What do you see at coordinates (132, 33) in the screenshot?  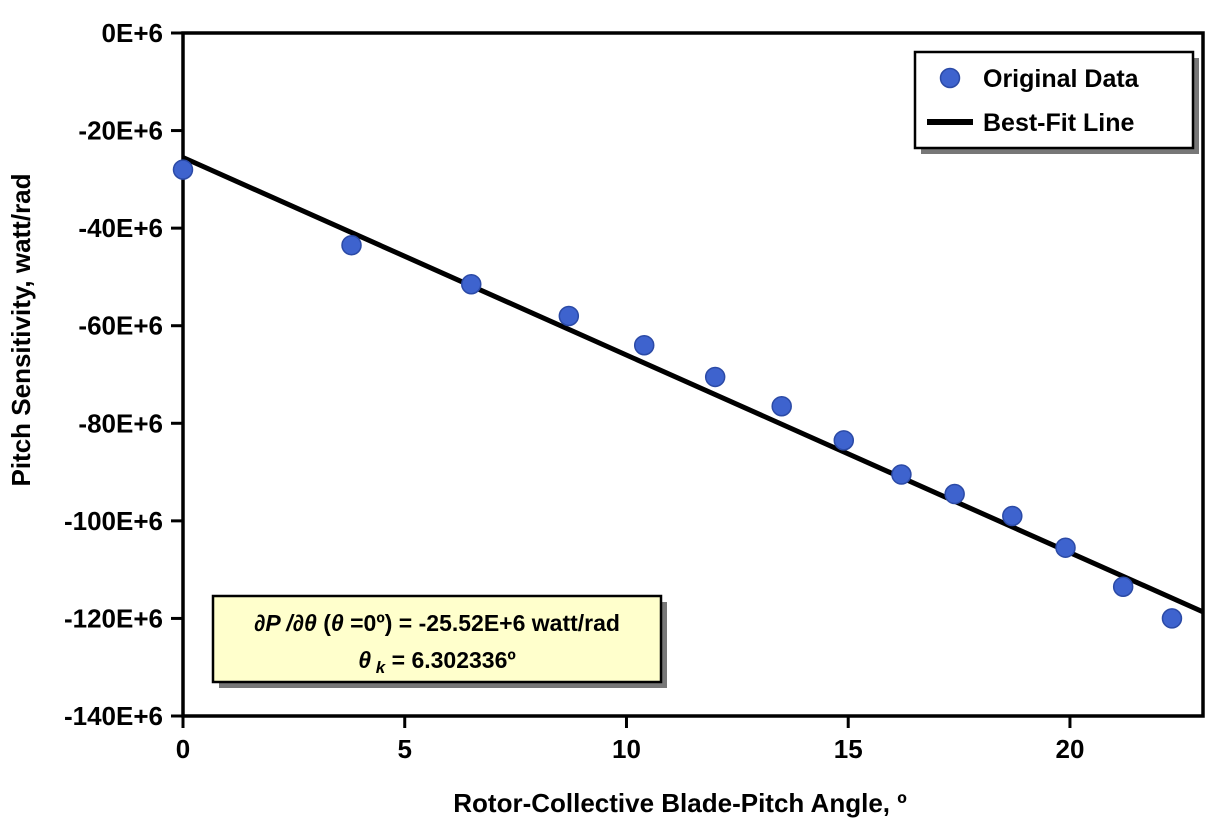 I see `y-tick-label: 0E+6` at bounding box center [132, 33].